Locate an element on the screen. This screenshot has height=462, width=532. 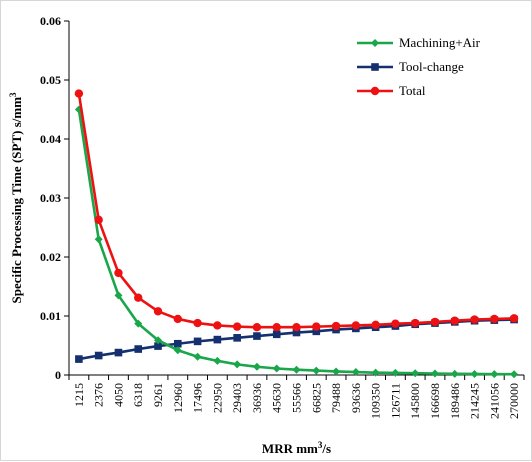
legend-label: Machining+Air is located at coordinates (440, 42).